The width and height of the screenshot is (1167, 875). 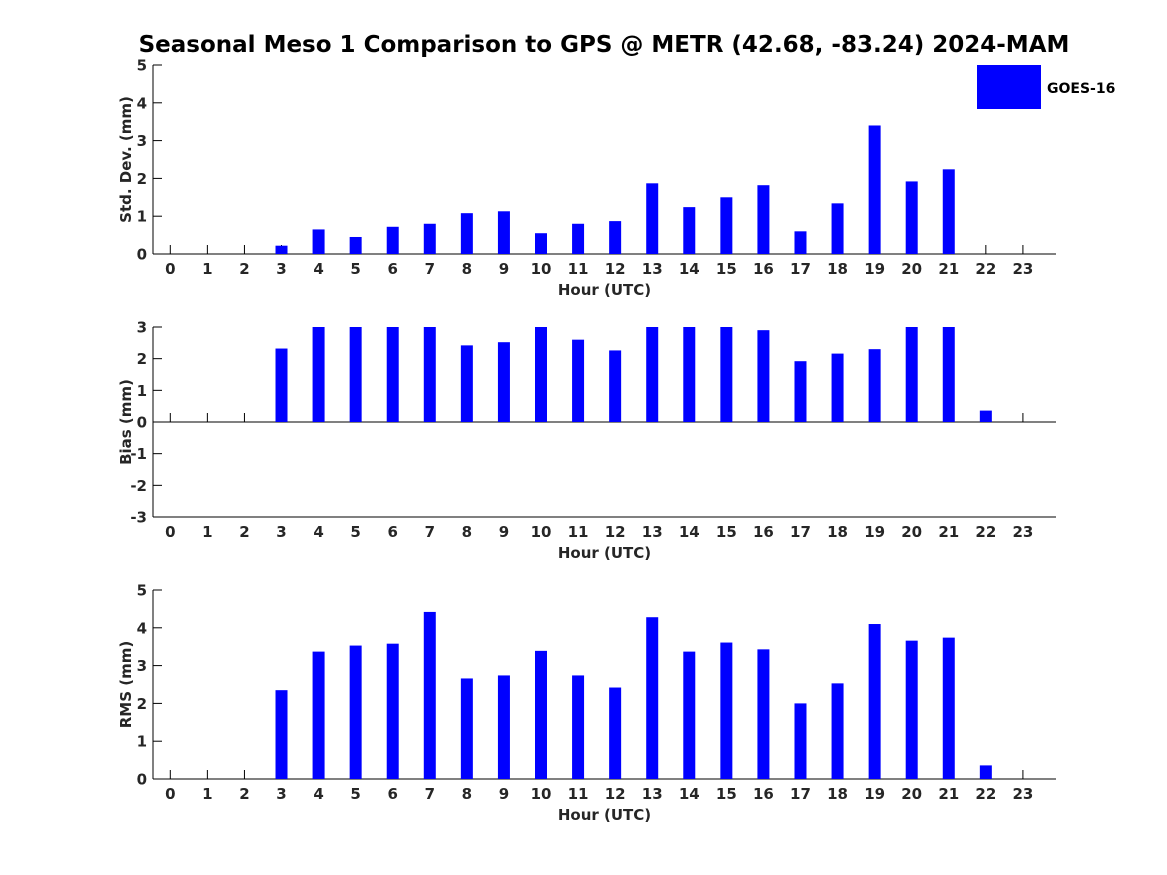 I want to click on y-tick-label: 0, so click(x=142, y=780).